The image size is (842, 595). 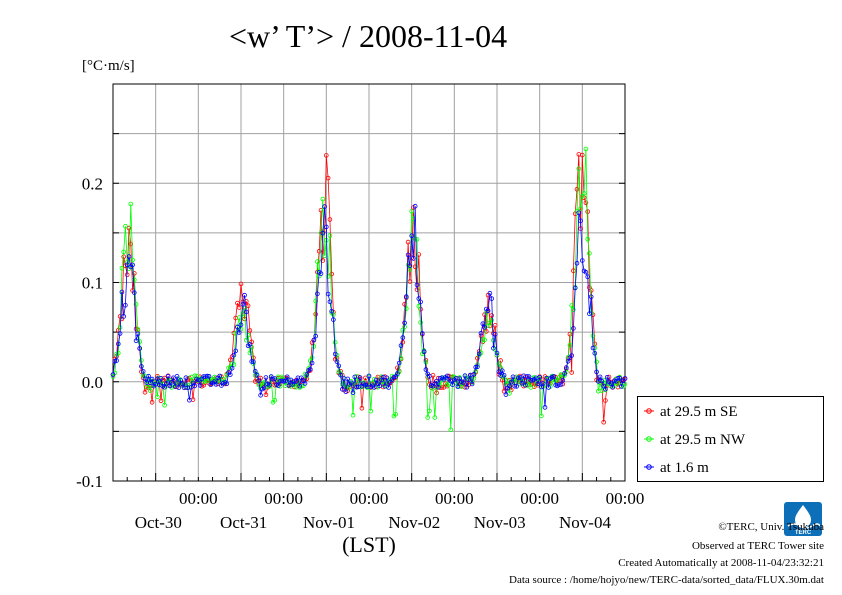 What do you see at coordinates (89, 481) in the screenshot?
I see `y-tick-label: -0.1` at bounding box center [89, 481].